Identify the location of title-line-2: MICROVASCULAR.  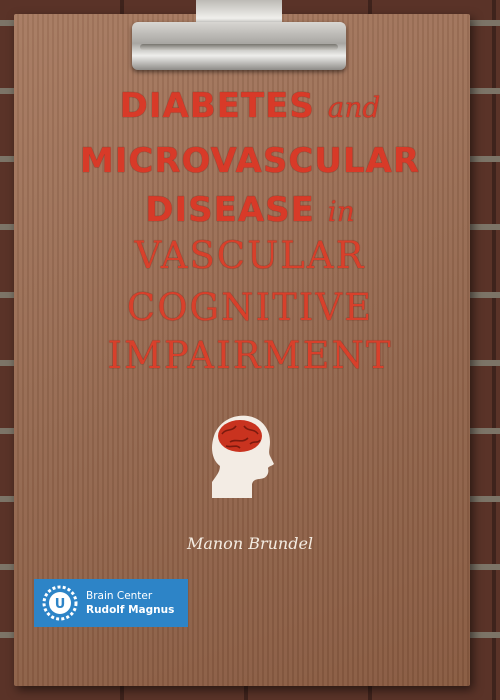
(250, 161).